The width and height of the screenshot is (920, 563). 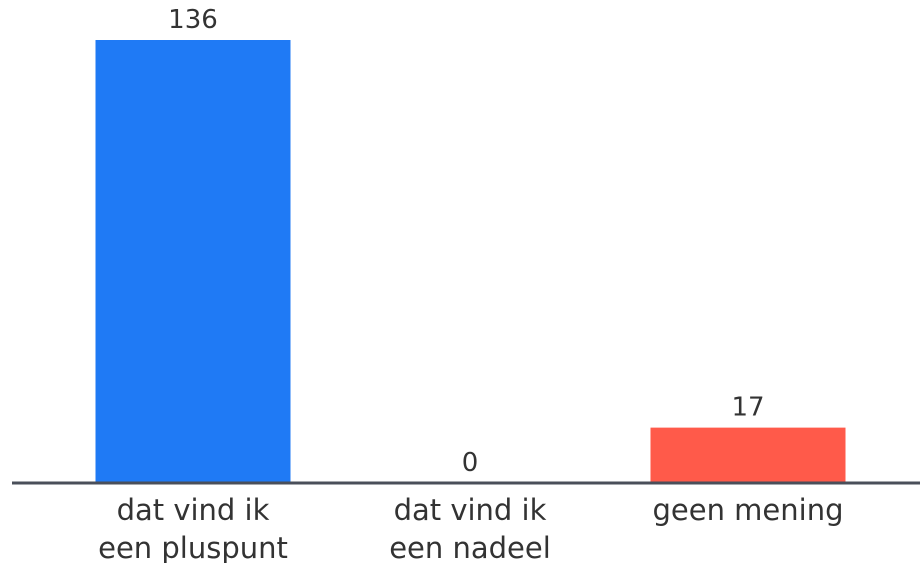 I want to click on value-label-1: 0, so click(x=470, y=463).